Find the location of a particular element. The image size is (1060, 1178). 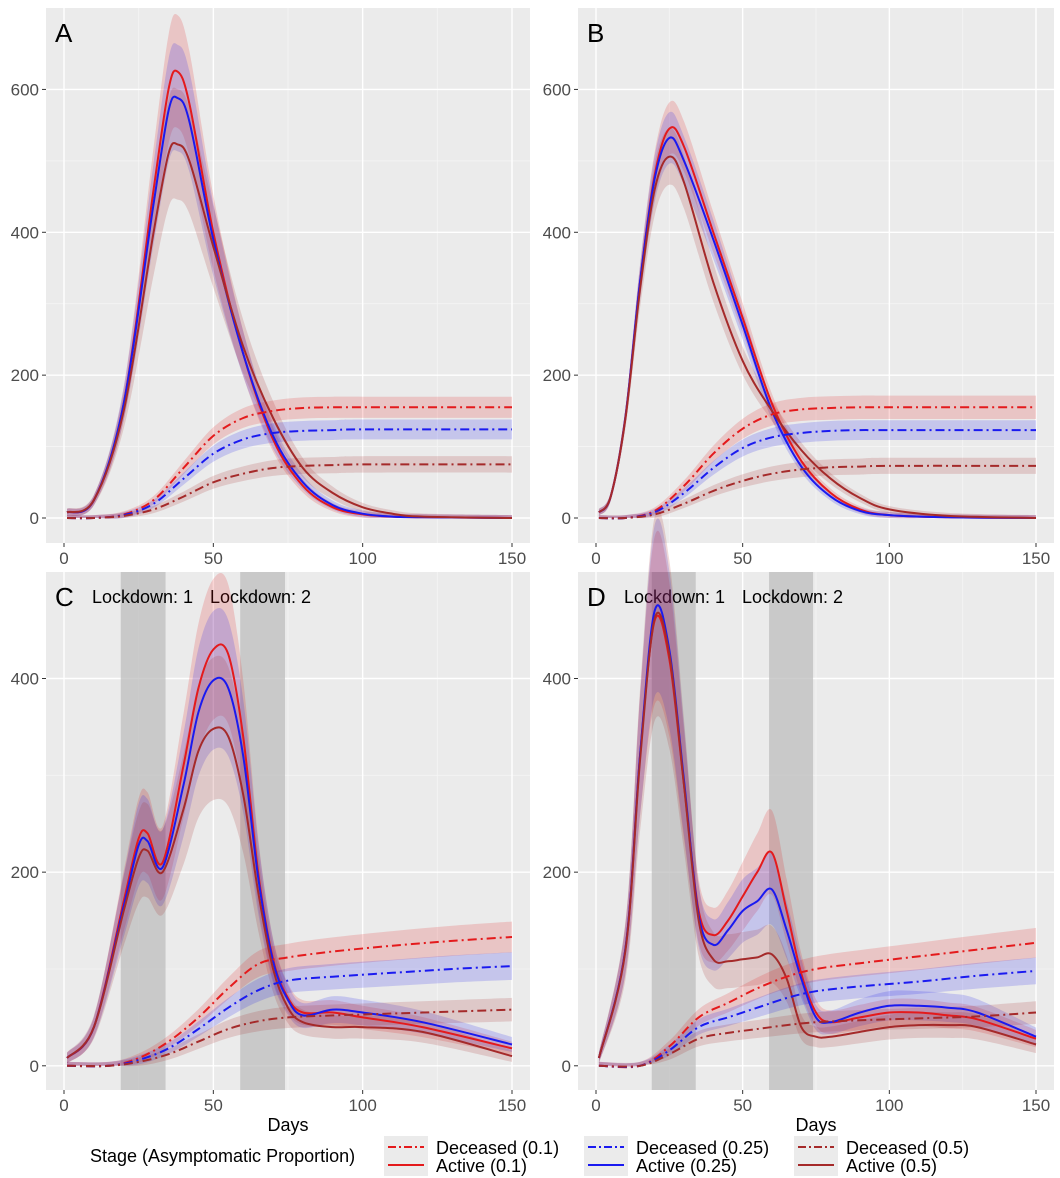

ribbon-active-0.25 is located at coordinates (817, 315).